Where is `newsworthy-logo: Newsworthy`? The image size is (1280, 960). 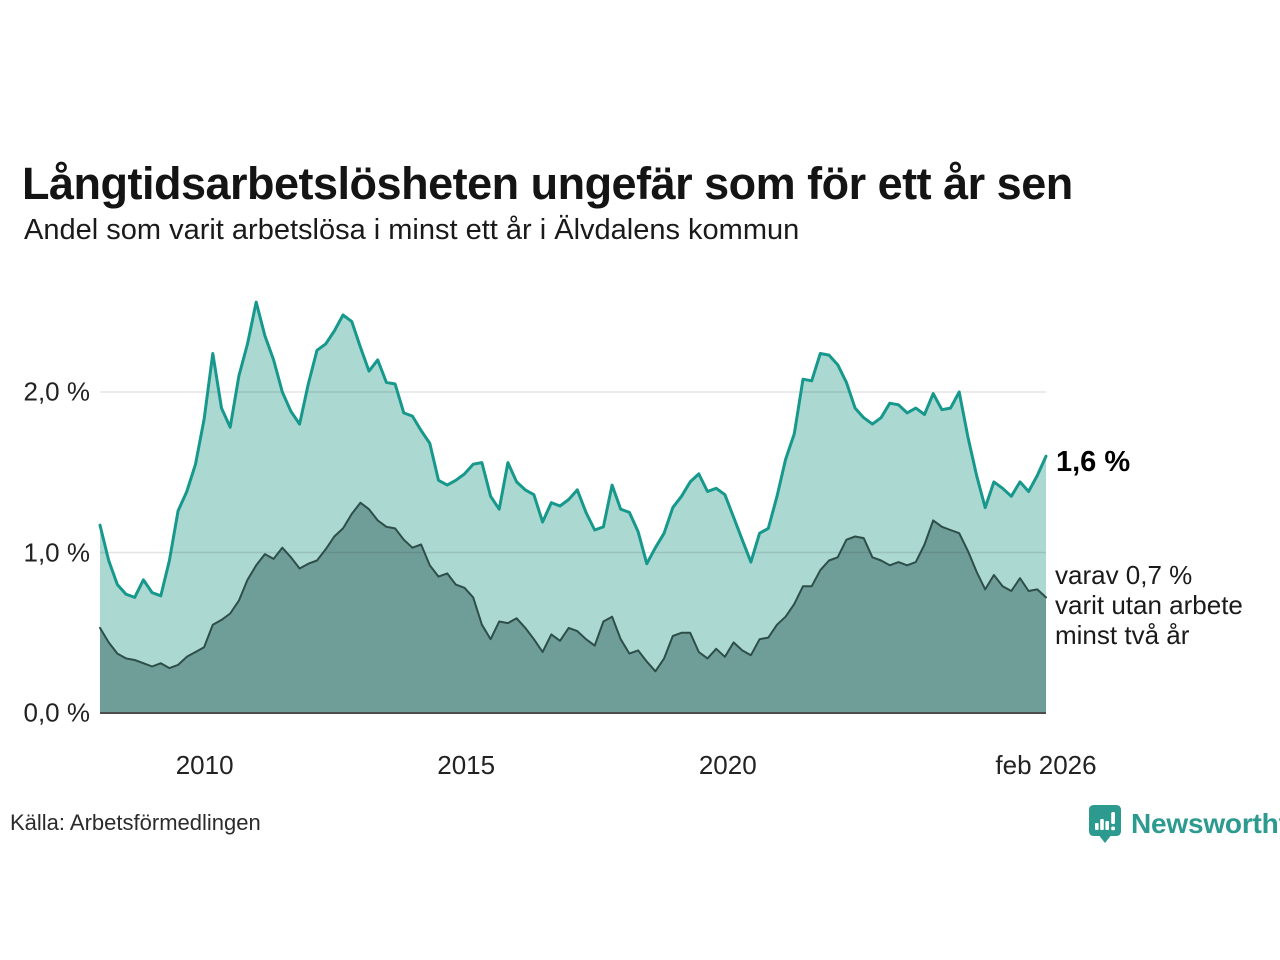
newsworthy-logo: Newsworthy is located at coordinates (1184, 824).